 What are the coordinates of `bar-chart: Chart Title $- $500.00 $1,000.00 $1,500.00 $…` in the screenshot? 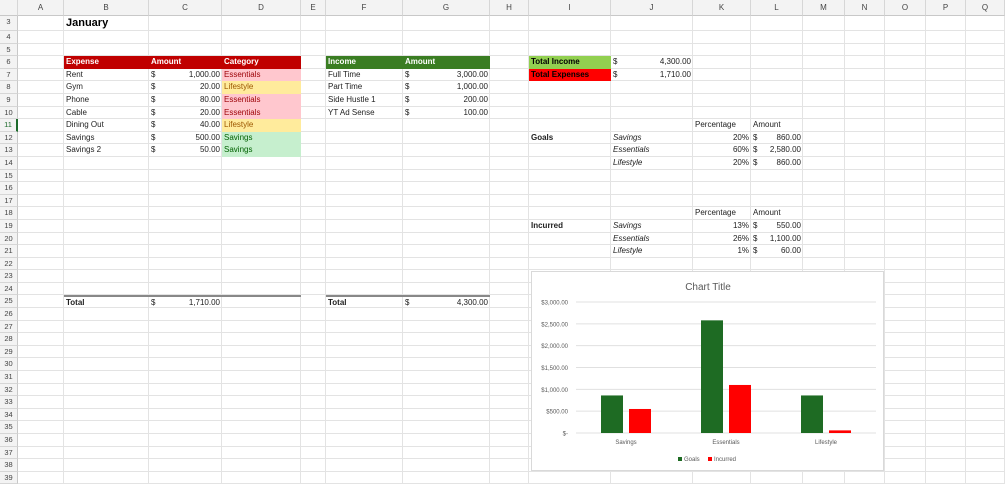 It's located at (707, 371).